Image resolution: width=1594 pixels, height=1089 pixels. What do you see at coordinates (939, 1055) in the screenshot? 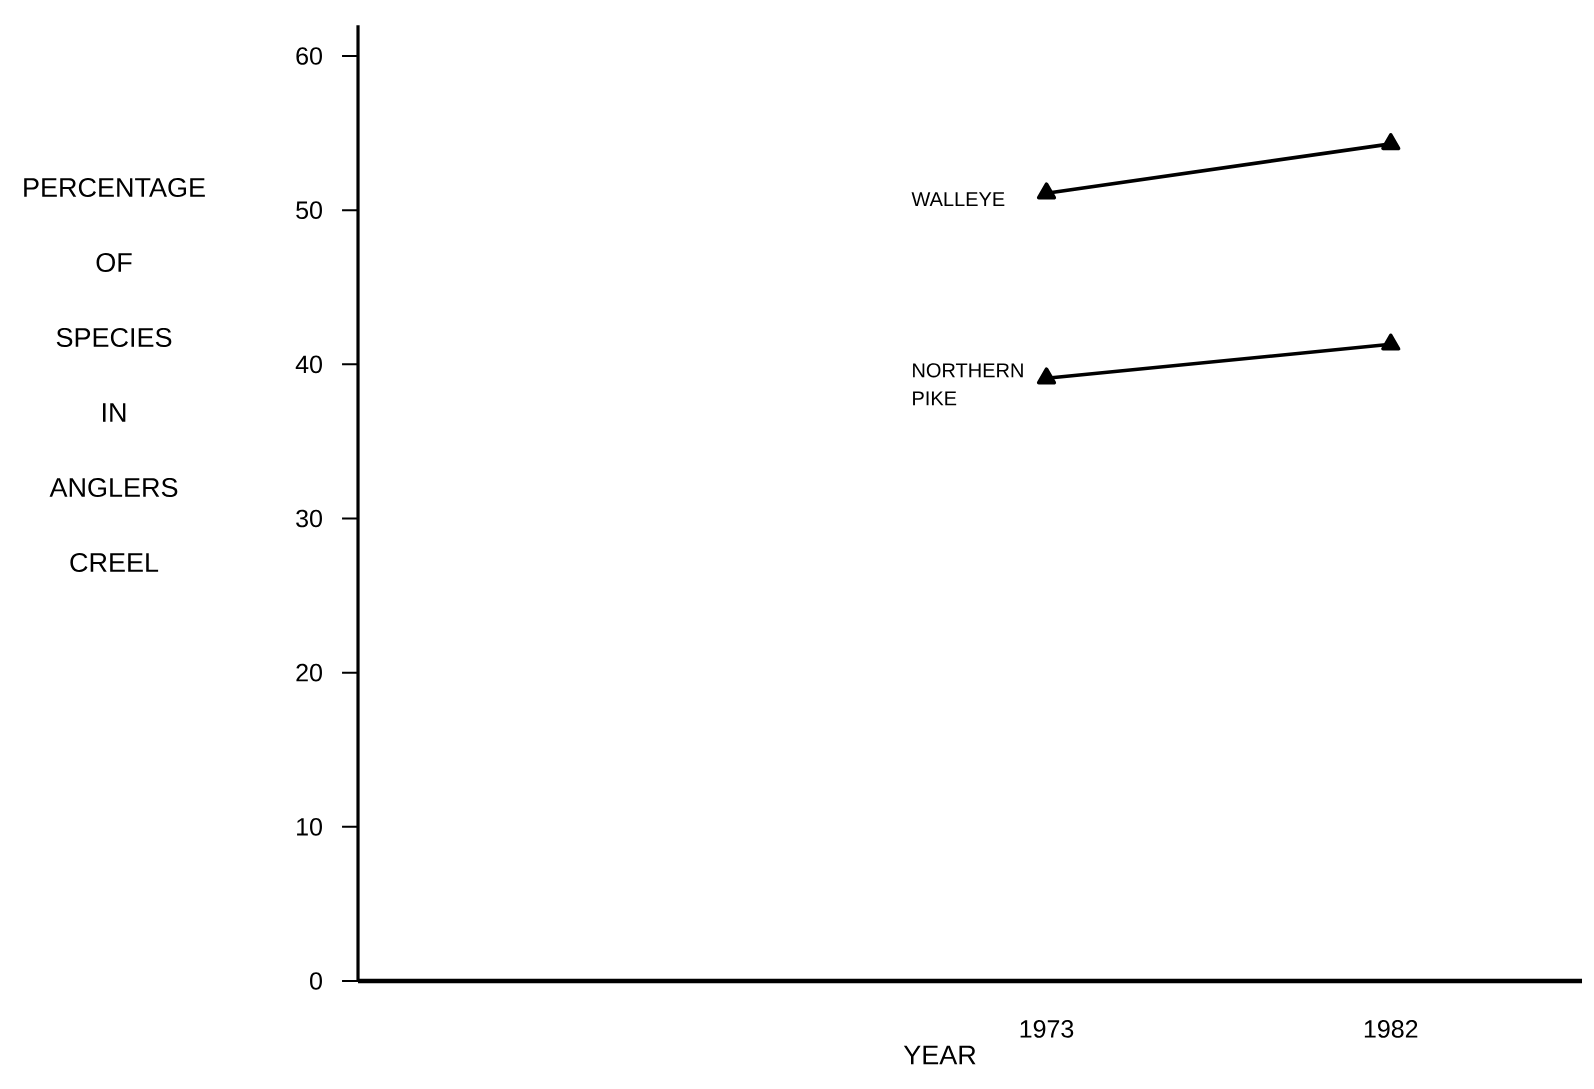
I see `x-axis-title: YEAR` at bounding box center [939, 1055].